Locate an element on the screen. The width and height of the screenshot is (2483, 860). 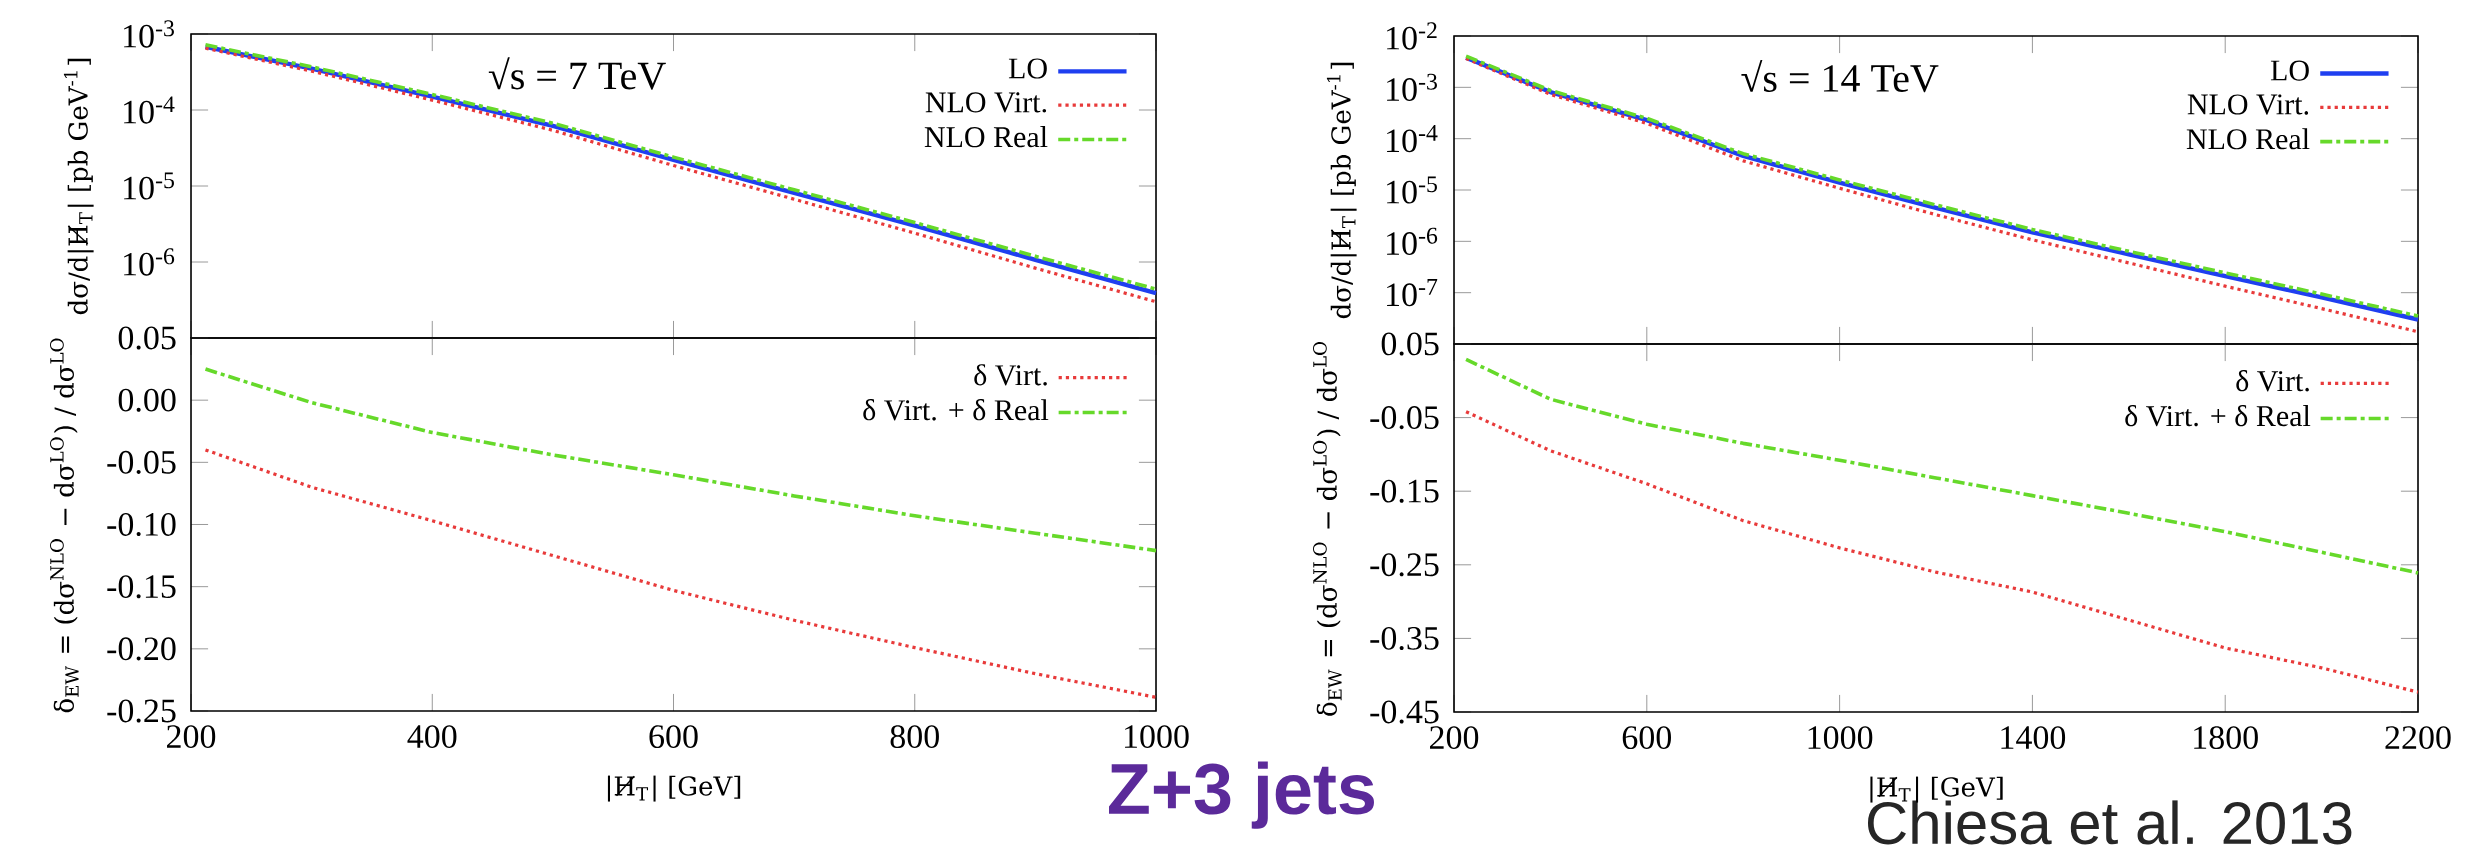
x-axis-title: |H̸$_{T}$| [GeV] is located at coordinates (674, 788).